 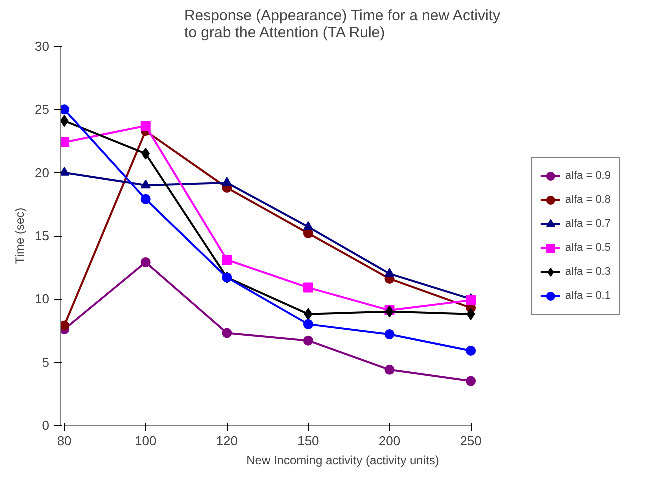 I want to click on y-tick-label: 20, so click(x=42, y=172).